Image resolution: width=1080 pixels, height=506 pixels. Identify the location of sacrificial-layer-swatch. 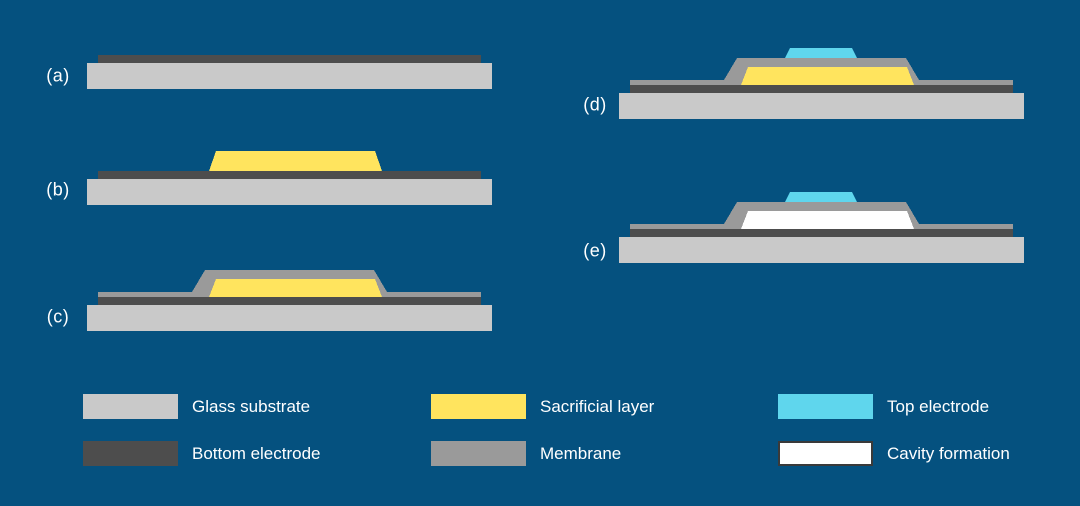
(478, 406).